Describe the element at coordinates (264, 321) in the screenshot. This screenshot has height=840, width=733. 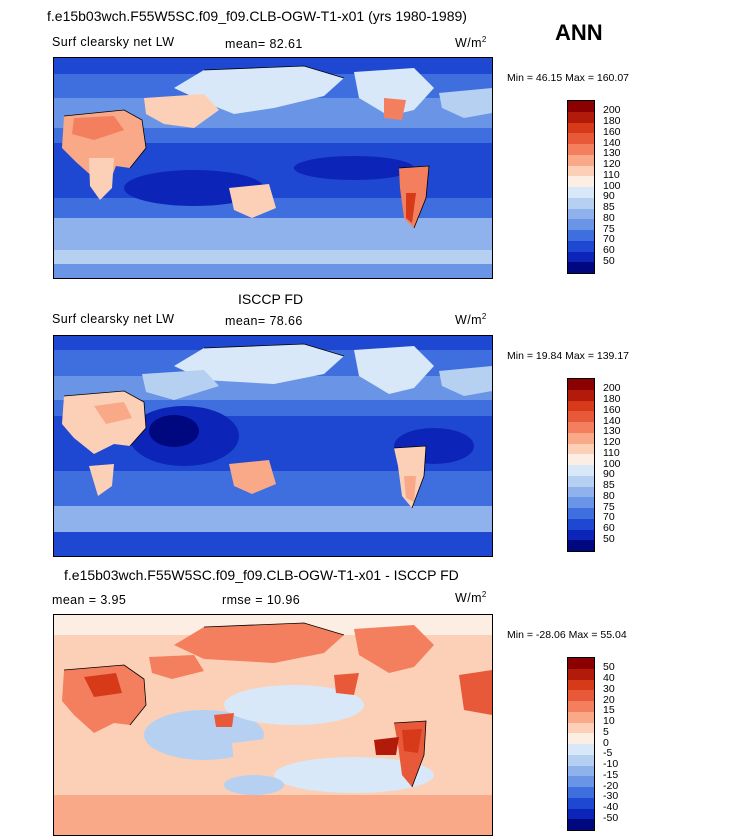
I see `panel2-mean: mean= 78.66` at that location.